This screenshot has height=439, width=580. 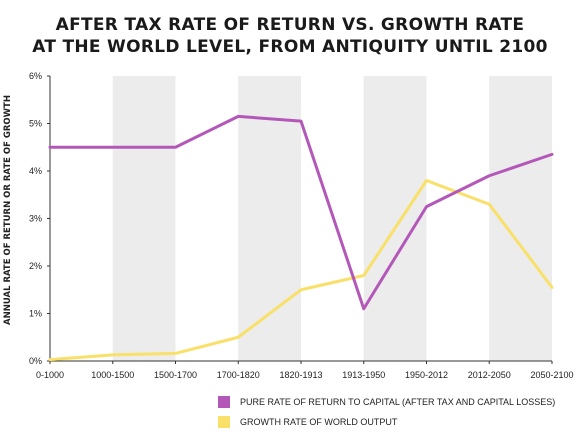 What do you see at coordinates (175, 375) in the screenshot?
I see `x-tick-label: 1500-1700` at bounding box center [175, 375].